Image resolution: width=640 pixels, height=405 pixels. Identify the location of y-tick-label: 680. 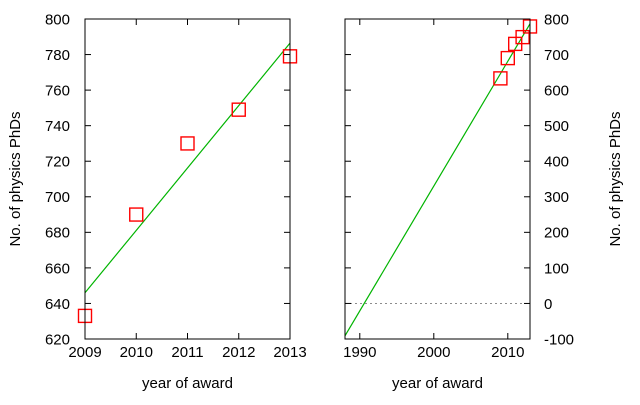
(57, 233).